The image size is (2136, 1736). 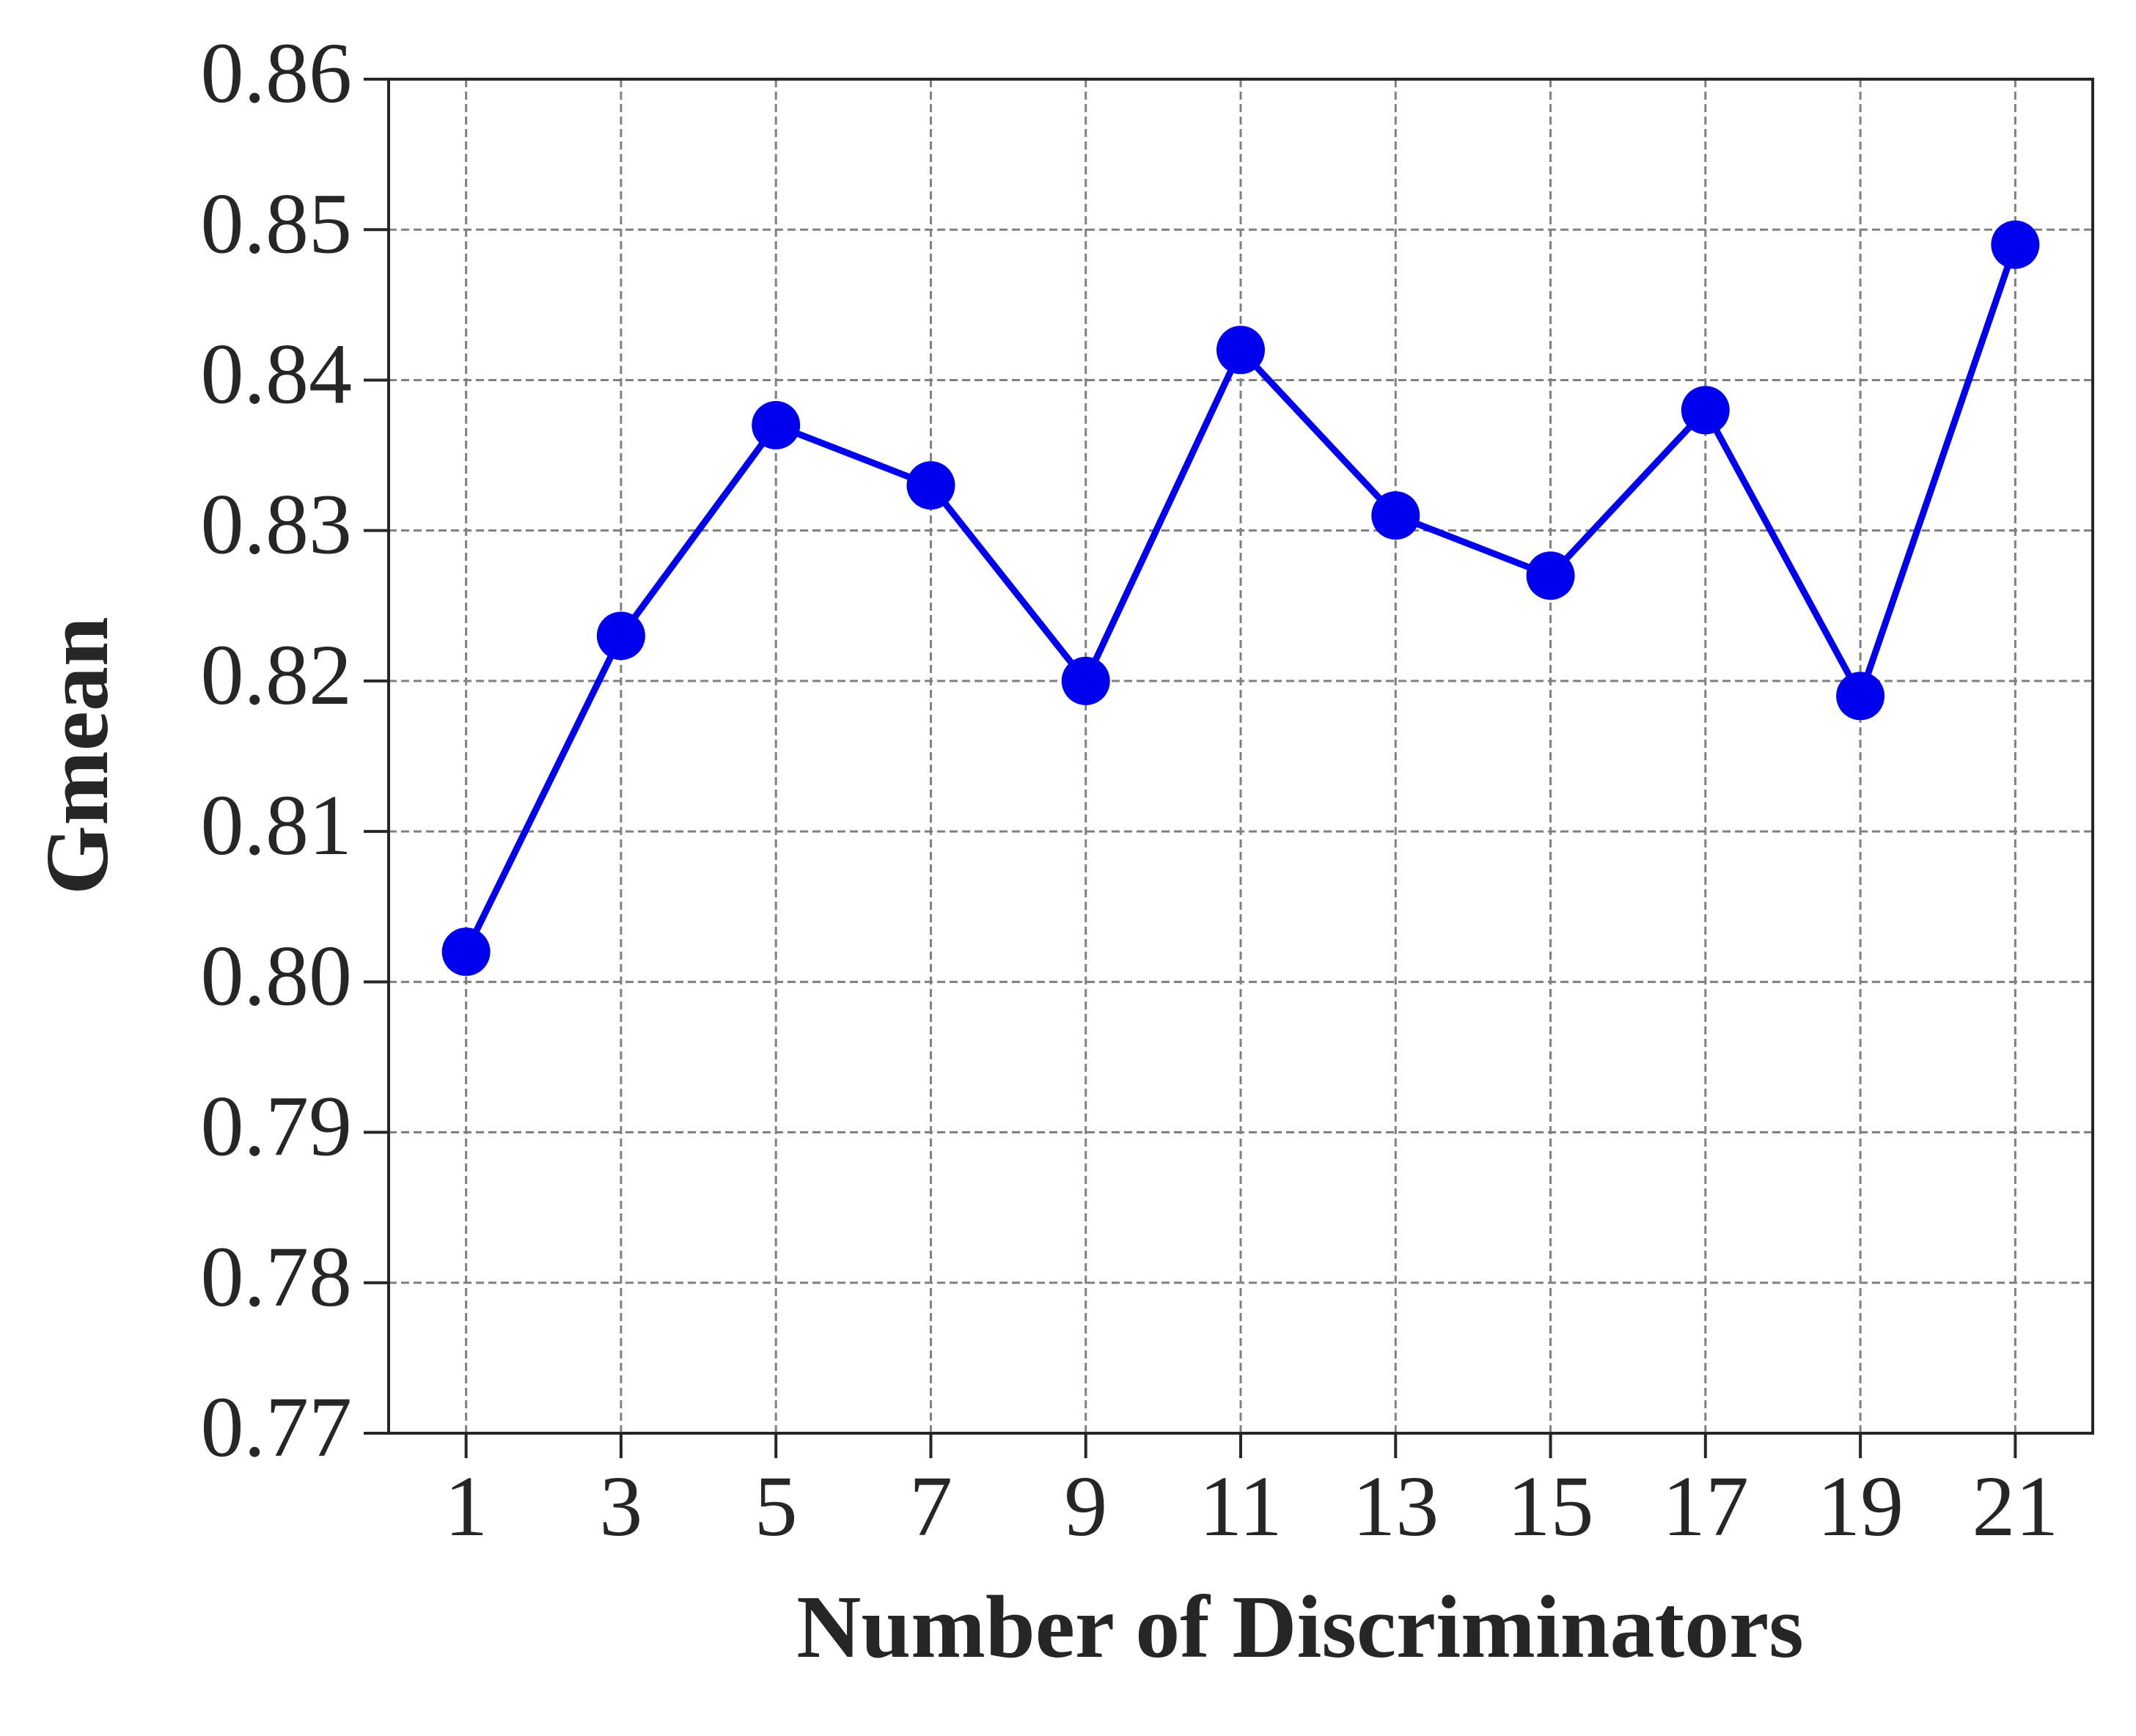 What do you see at coordinates (277, 374) in the screenshot?
I see `y-tick-label: 0.84` at bounding box center [277, 374].